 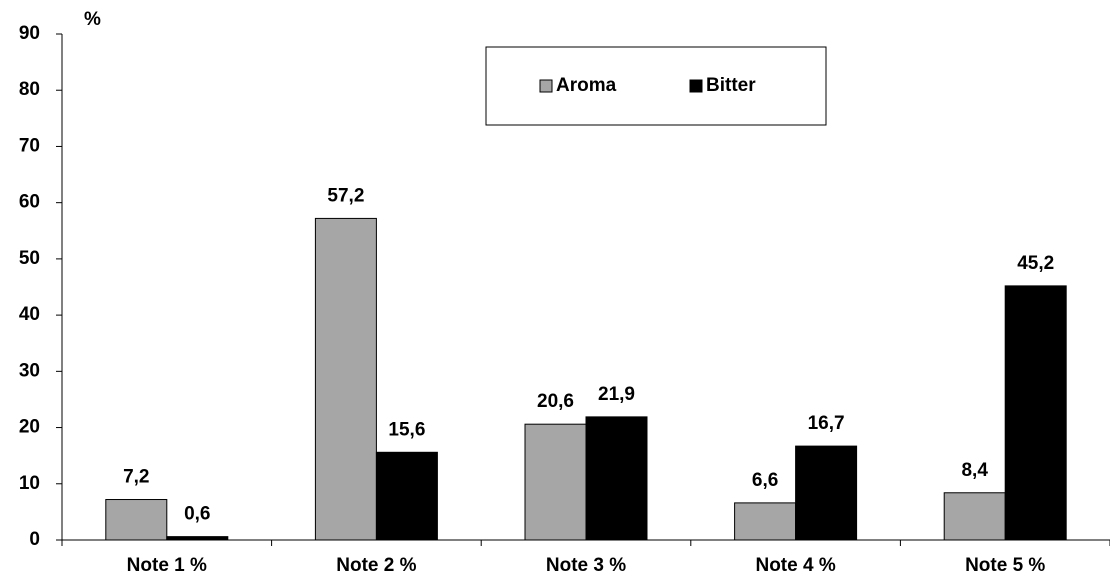 What do you see at coordinates (1035, 263) in the screenshot?
I see `value-label: 45,2` at bounding box center [1035, 263].